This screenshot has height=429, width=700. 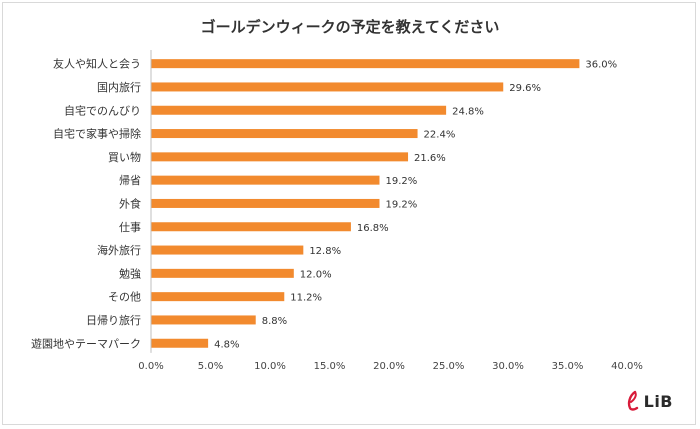 I want to click on category-label: 友人や知人と会う, so click(x=97, y=64).